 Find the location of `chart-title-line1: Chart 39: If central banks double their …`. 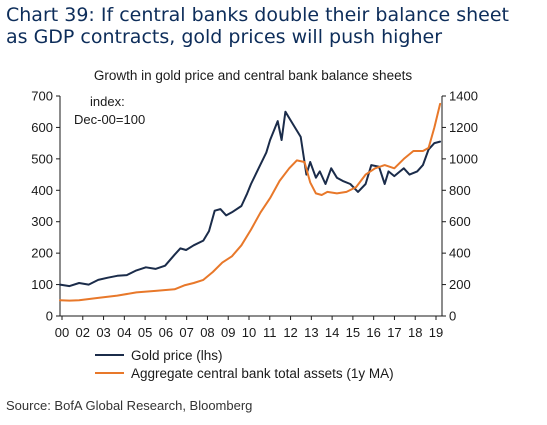

chart-title-line1: Chart 39: If central banks double their … is located at coordinates (258, 15).